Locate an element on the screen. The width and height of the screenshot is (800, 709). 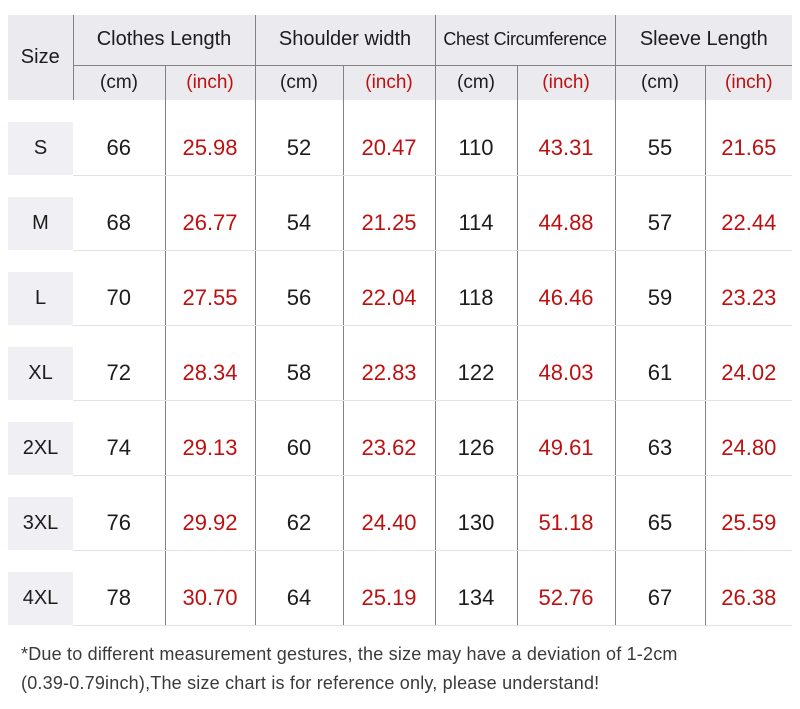
value-cell: 48.03 is located at coordinates (566, 363).